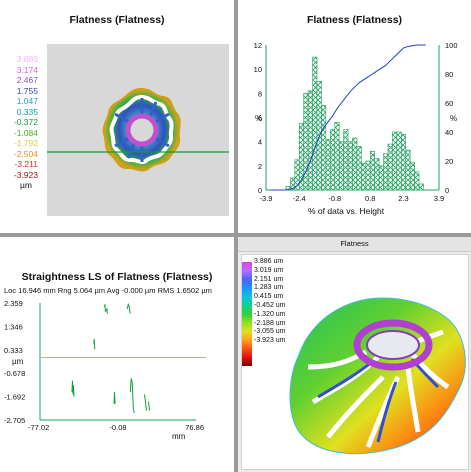 The width and height of the screenshot is (471, 472). What do you see at coordinates (269, 270) in the screenshot?
I see `colorbar-label: 3.019 um` at bounding box center [269, 270].